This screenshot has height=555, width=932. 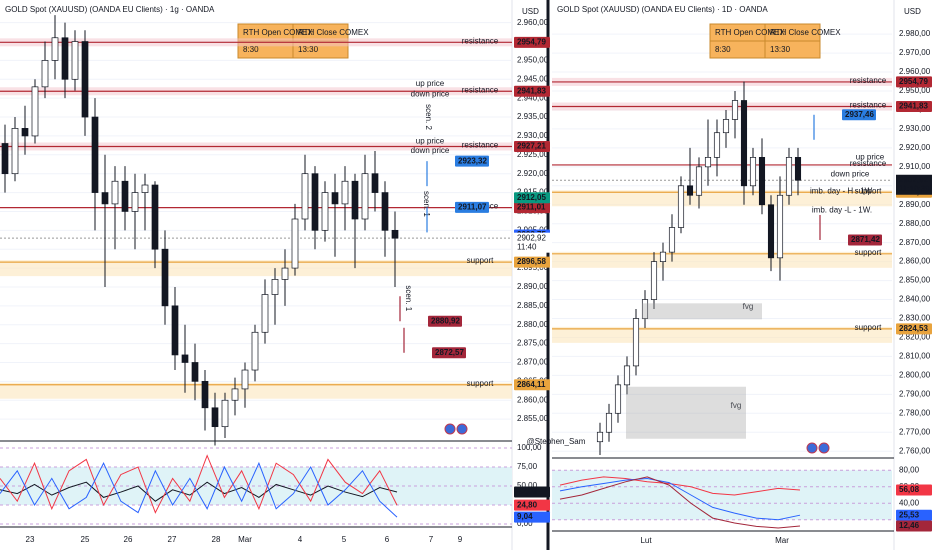 What do you see at coordinates (913, 179) in the screenshot?
I see `last-price-label: 2902,92` at bounding box center [913, 179].